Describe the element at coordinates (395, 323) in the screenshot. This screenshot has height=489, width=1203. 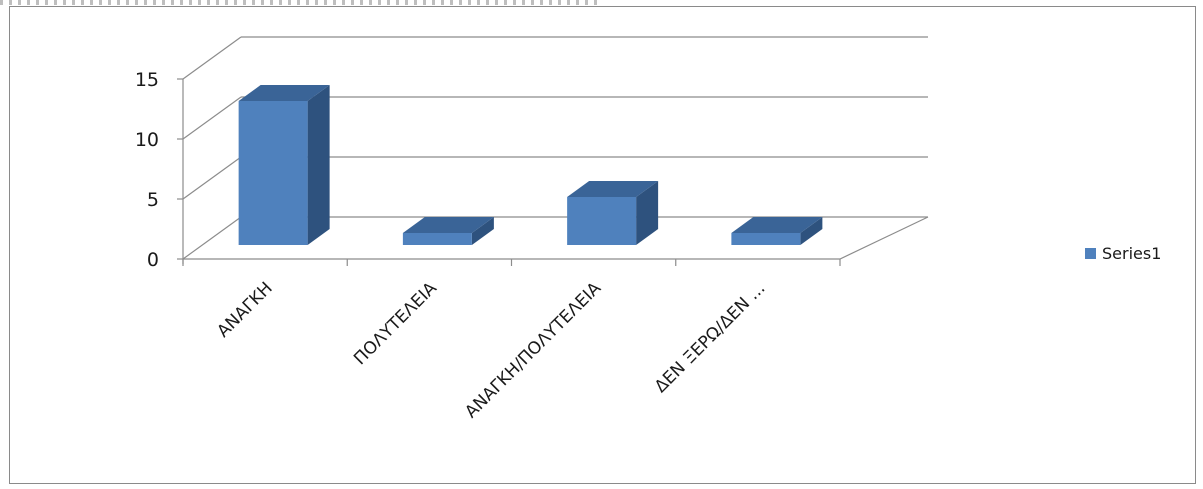
I see `x-tick-label: ΠΟΛΥΤΕΛΕΙΑ` at that location.